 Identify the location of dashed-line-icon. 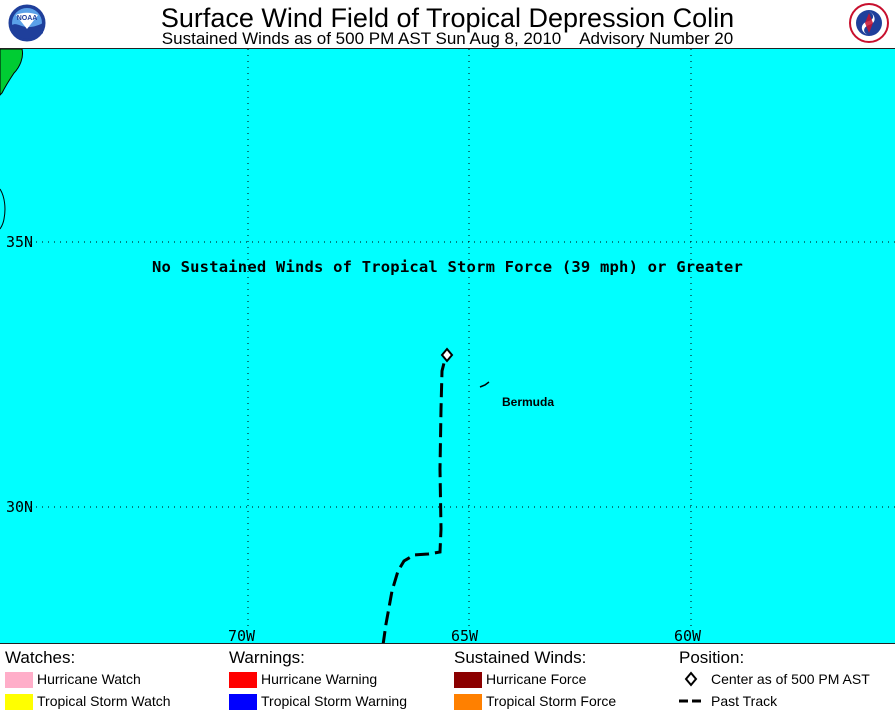
(692, 701).